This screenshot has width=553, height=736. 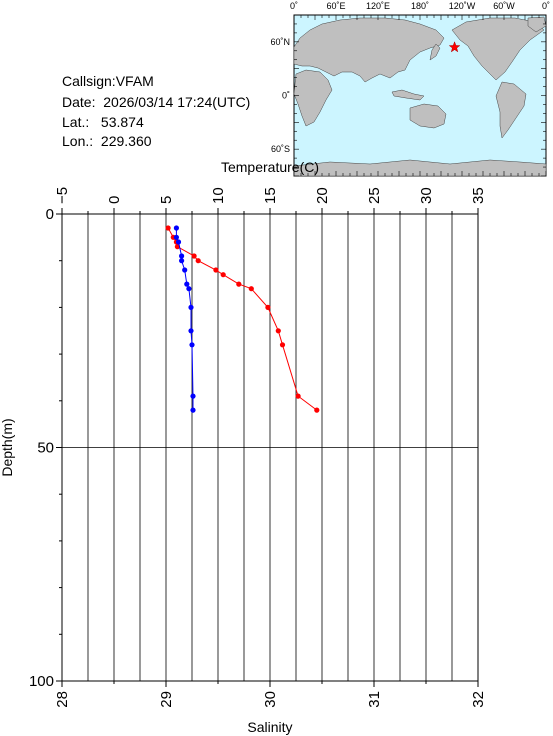 I want to click on world-map: 0˚ 60˚E 120˚E 180˚ 120˚W 60˚W 0˚ 60˚N 0˚ 60˚S, so click(x=410, y=89).